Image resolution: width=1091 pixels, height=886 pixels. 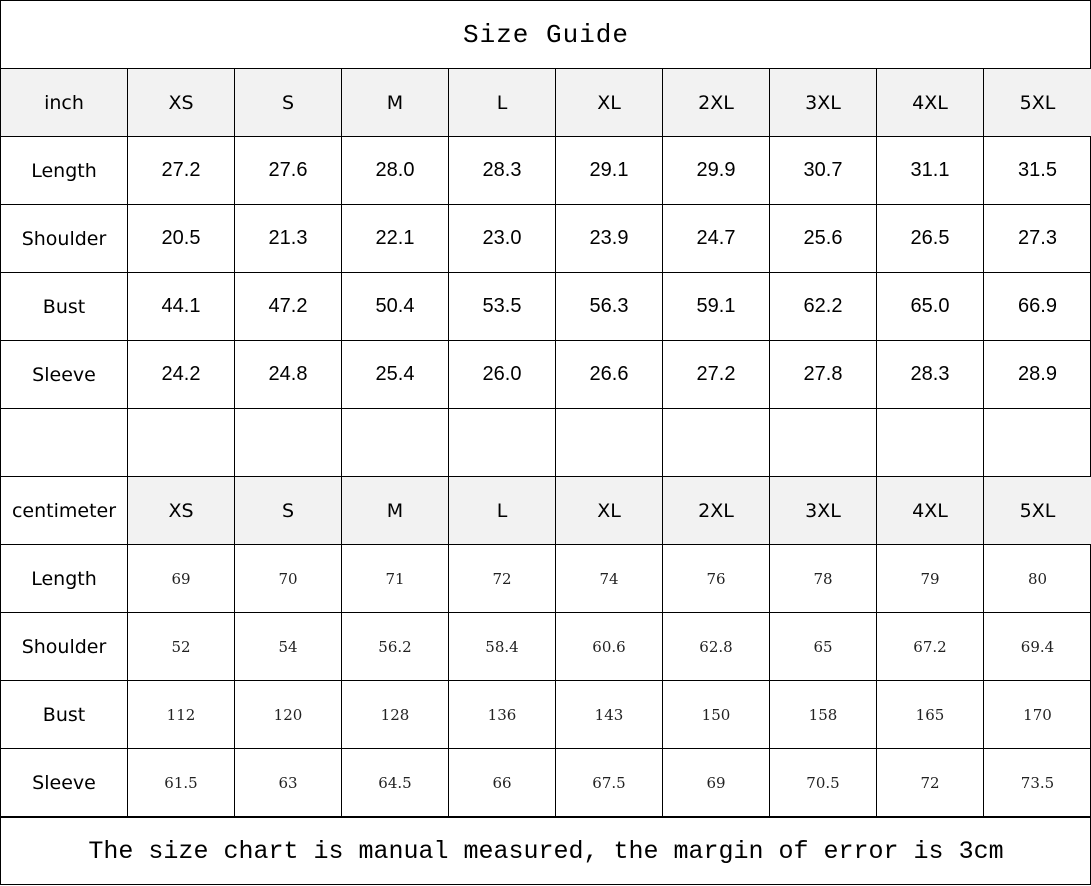 I want to click on inch-shoulder-2xl: 24.7, so click(x=716, y=239).